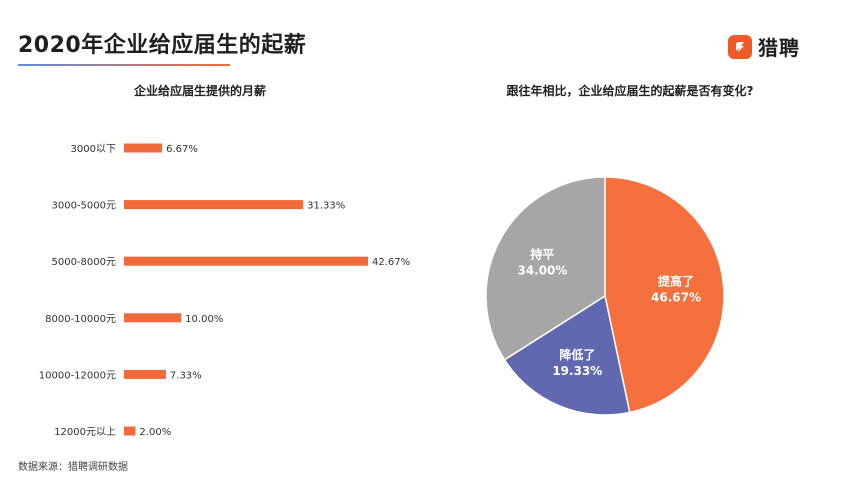 Image resolution: width=847 pixels, height=483 pixels. What do you see at coordinates (186, 375) in the screenshot?
I see `bar-value-label: 7.33%` at bounding box center [186, 375].